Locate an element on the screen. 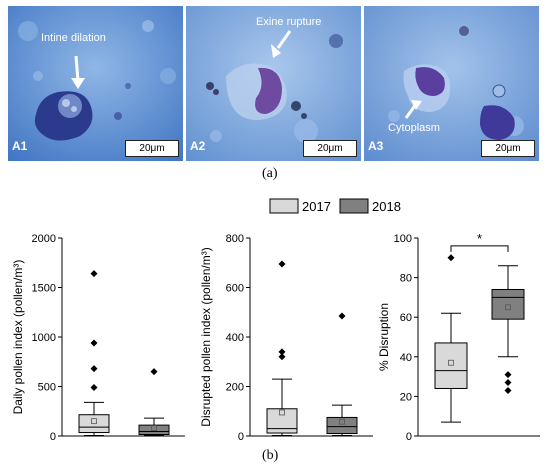 This screenshot has width=550, height=473. micrograph-a3: Cytoplasm A3 20μm is located at coordinates (451, 83).